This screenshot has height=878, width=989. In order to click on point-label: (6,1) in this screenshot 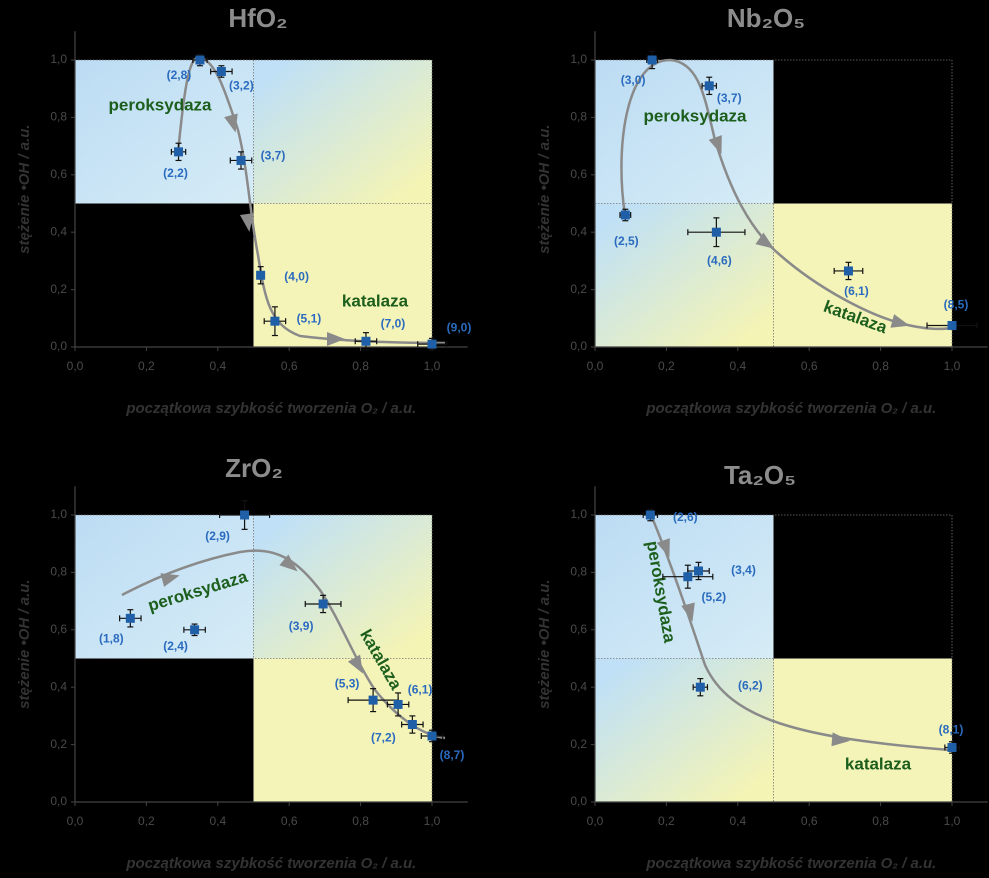, I will do `click(420, 690)`.